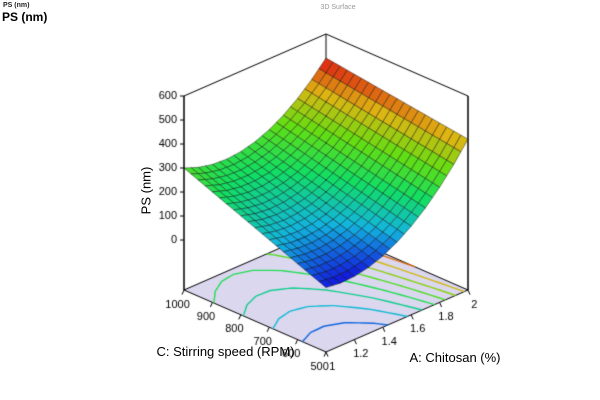 The image size is (600, 400). I want to click on a-axis-title: A: Chitosan (%), so click(455, 357).